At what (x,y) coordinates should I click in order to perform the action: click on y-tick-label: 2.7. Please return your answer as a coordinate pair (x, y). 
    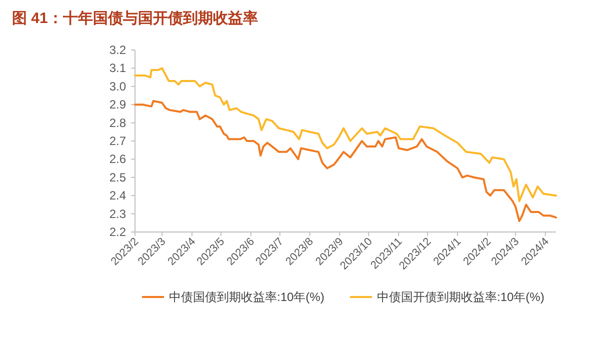
    Looking at the image, I should click on (117, 141).